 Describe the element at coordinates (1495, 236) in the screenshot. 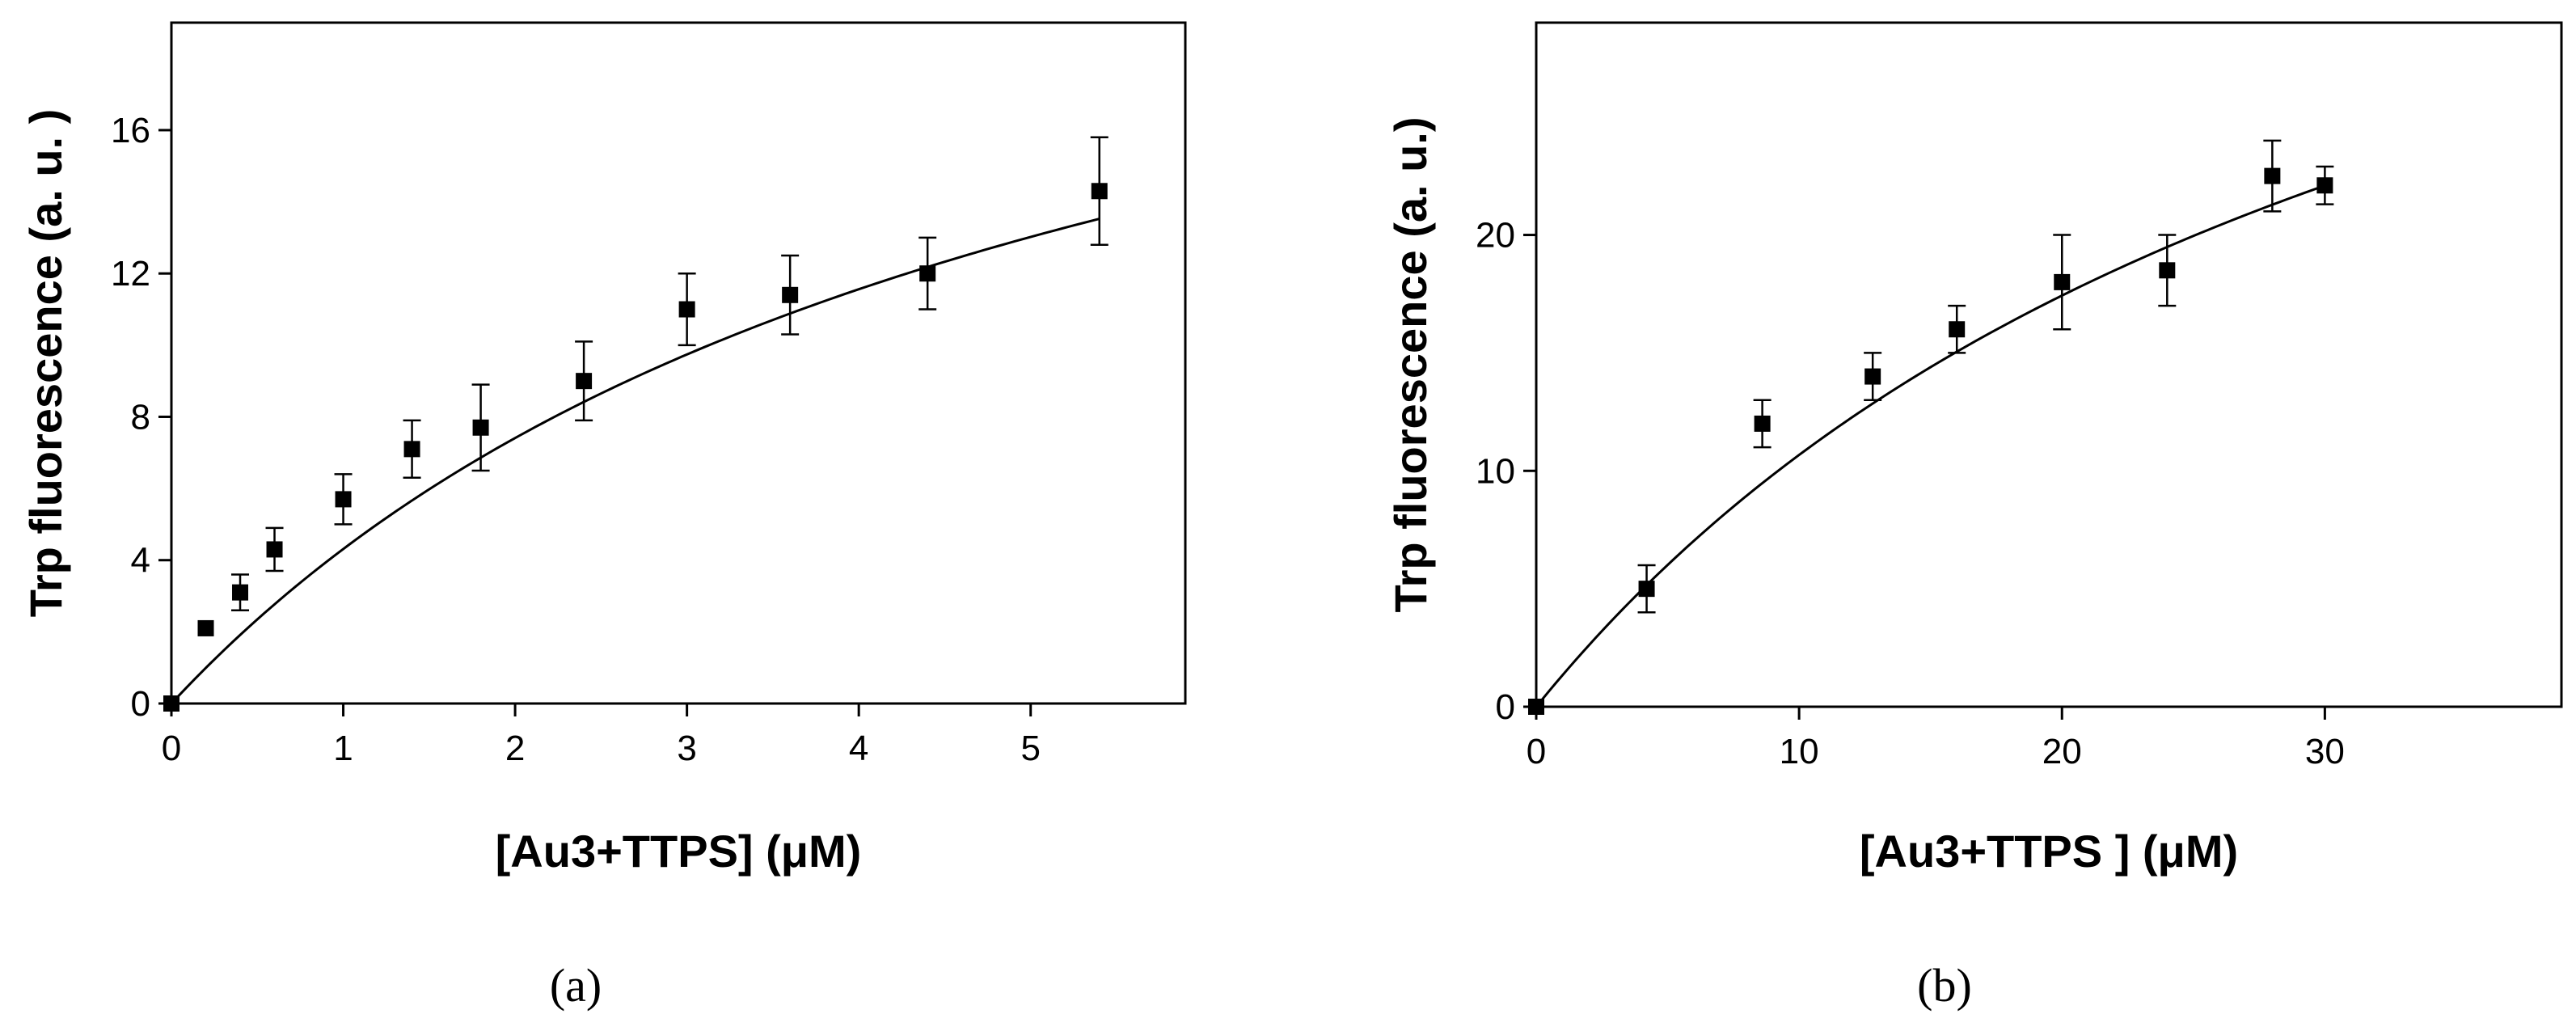

I see `y-tick-label: 20` at that location.